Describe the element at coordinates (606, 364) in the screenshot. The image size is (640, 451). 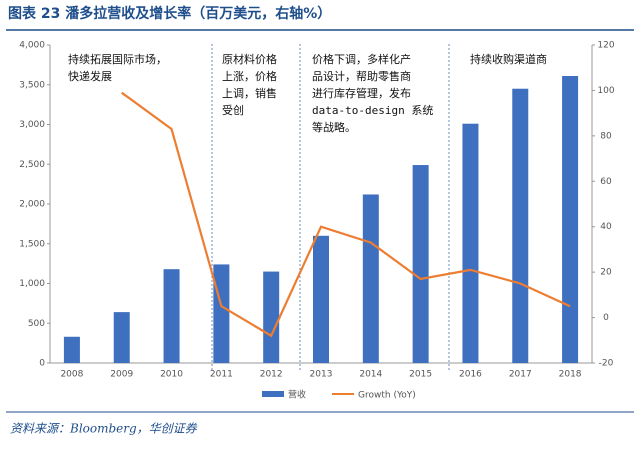
I see `y2-tick-label: -20` at that location.